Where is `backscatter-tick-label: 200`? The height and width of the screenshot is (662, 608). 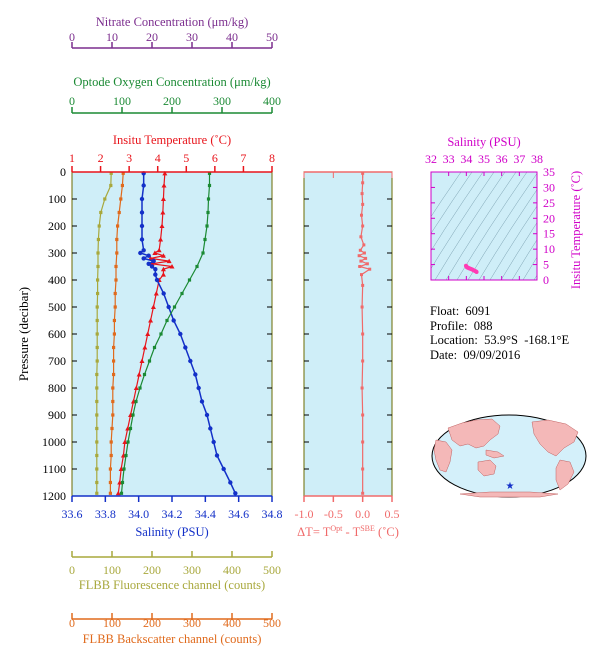 backscatter-tick-label: 200 is located at coordinates (152, 623).